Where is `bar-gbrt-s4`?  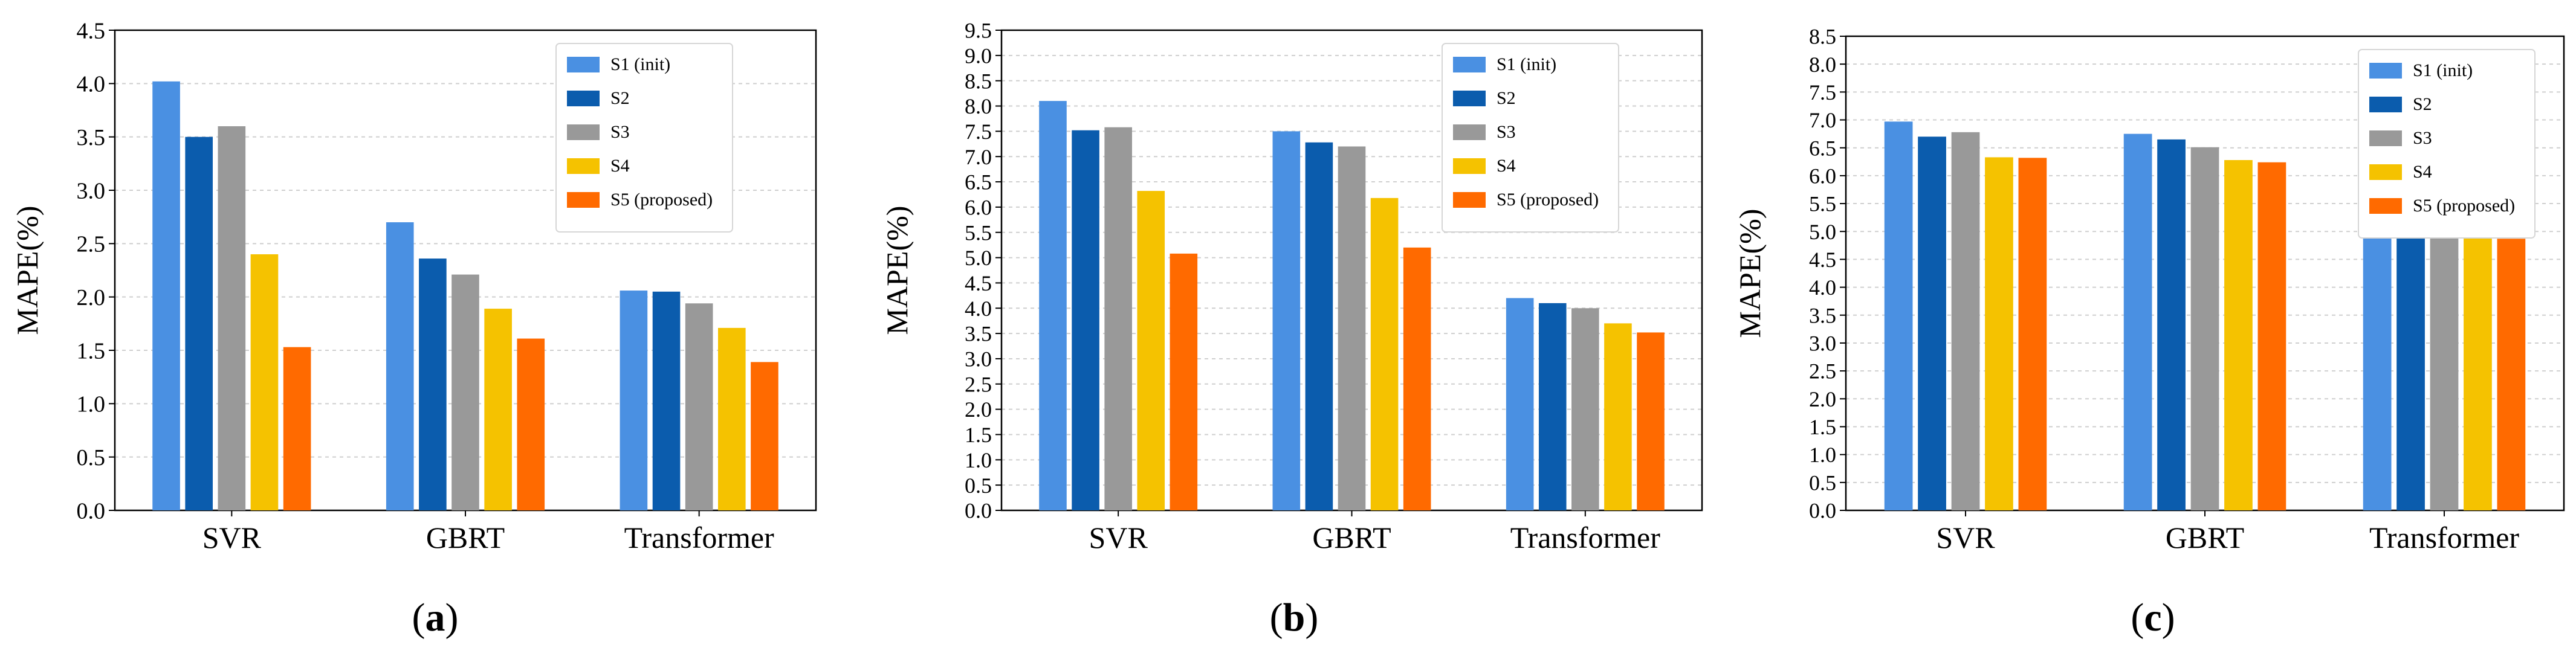
bar-gbrt-s4 is located at coordinates (498, 409).